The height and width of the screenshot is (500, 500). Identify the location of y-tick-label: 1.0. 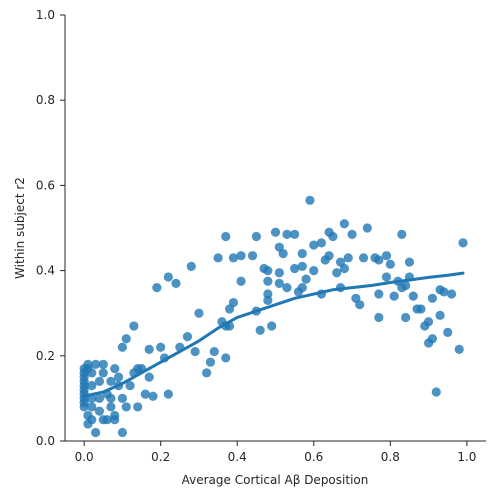
(45, 15).